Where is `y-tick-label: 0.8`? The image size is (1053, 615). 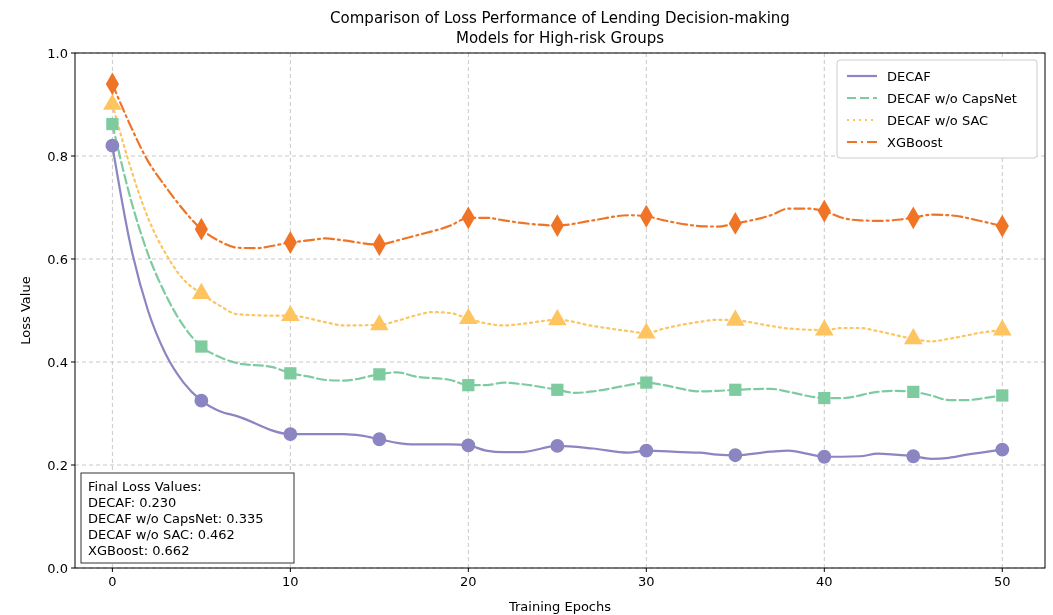
y-tick-label: 0.8 is located at coordinates (57, 156).